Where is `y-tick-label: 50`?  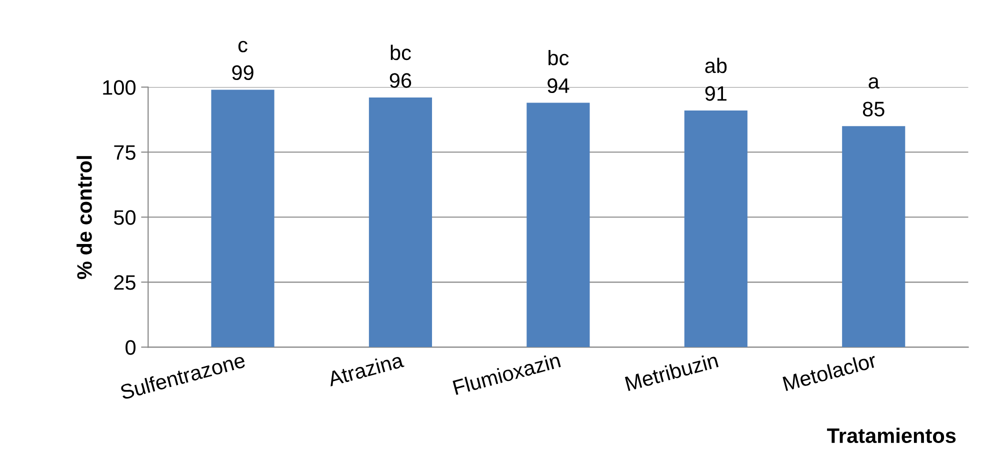 y-tick-label: 50 is located at coordinates (125, 217).